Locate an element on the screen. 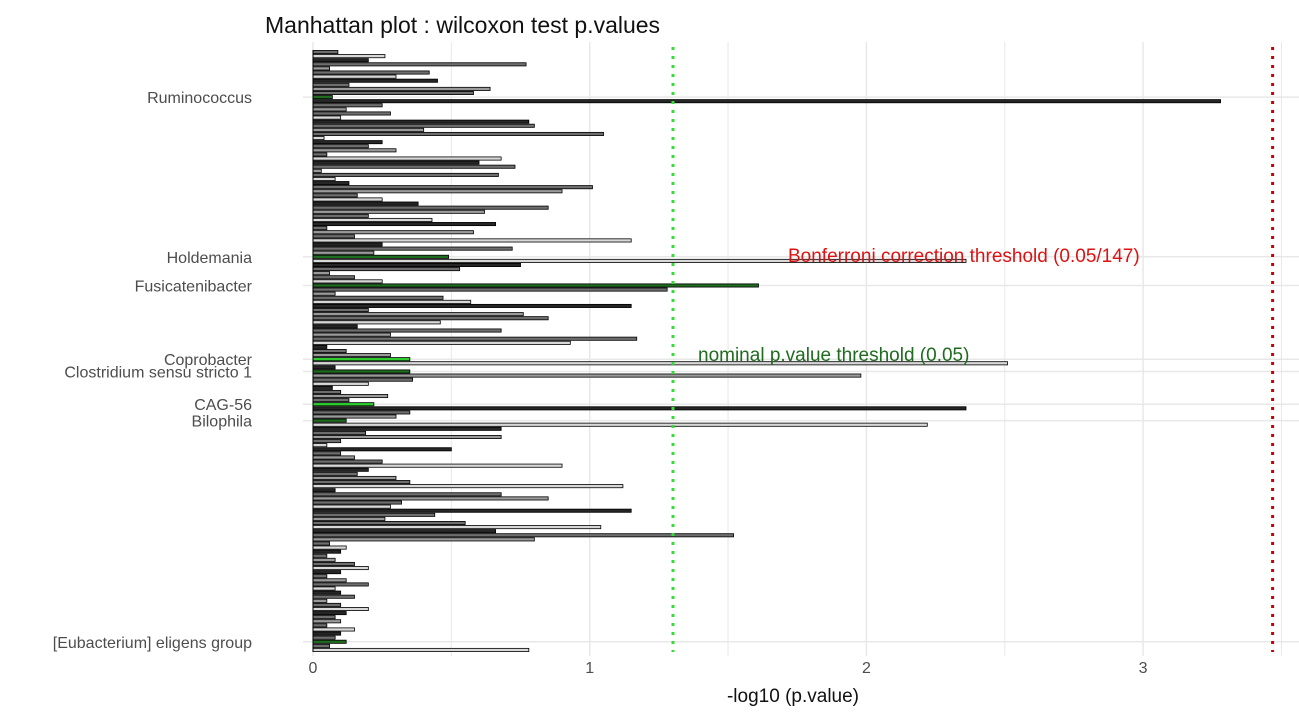 This screenshot has height=719, width=1299. x-tick-labels: 0 1 2 3 is located at coordinates (728, 668).